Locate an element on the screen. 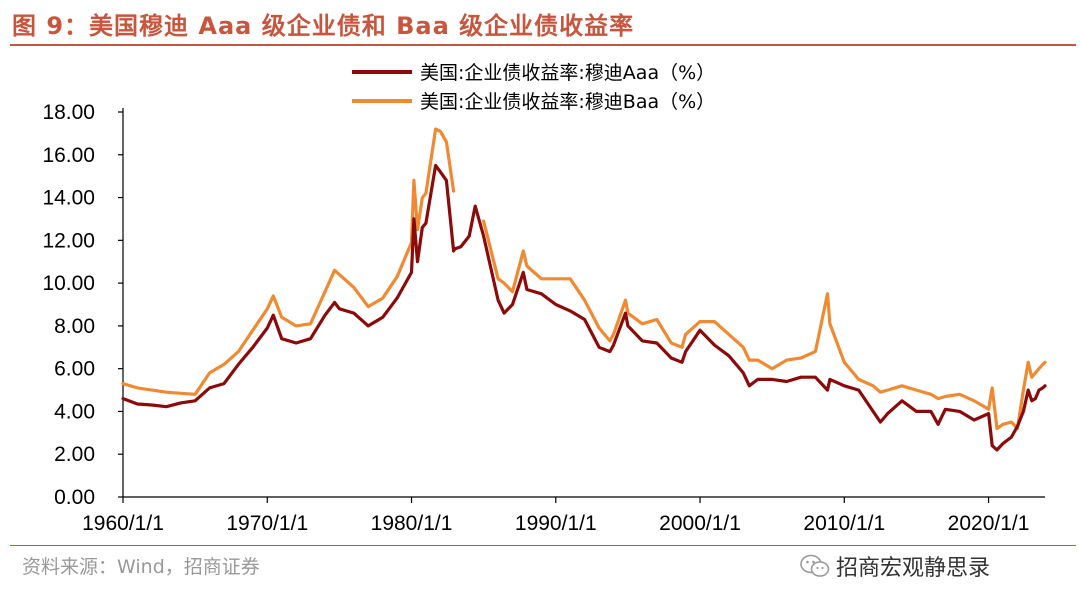 The width and height of the screenshot is (1080, 614). y-tick-label: 8.00 is located at coordinates (74, 326).